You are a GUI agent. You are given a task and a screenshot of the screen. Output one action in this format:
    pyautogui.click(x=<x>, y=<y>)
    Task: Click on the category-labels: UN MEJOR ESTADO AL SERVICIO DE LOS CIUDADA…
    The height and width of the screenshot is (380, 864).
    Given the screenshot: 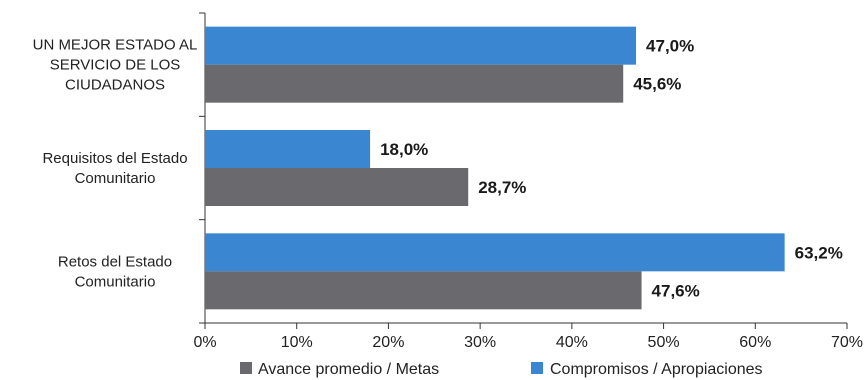 What is the action you would take?
    pyautogui.click(x=115, y=164)
    